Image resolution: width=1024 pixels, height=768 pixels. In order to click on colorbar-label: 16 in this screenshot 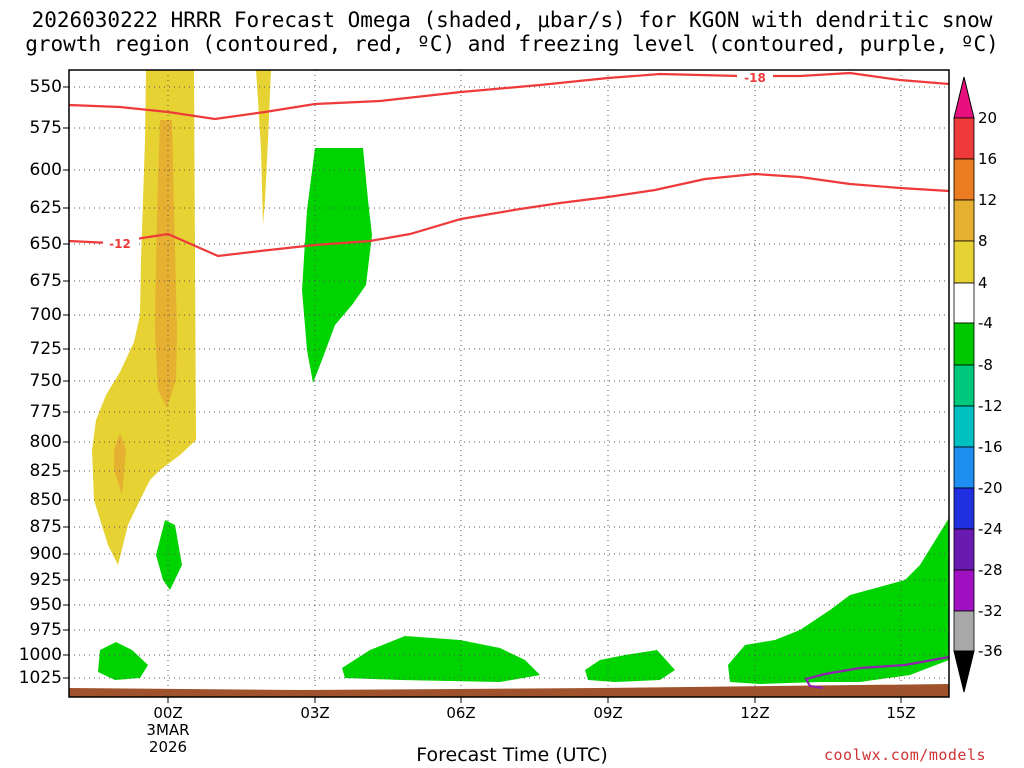, I will do `click(988, 159)`.